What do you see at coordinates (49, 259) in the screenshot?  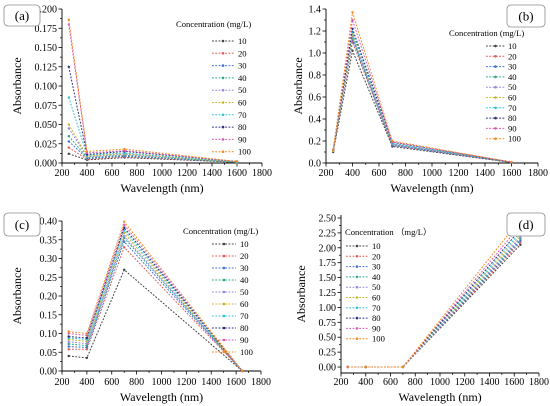 I see `y-tick-label: 0.30` at bounding box center [49, 259].